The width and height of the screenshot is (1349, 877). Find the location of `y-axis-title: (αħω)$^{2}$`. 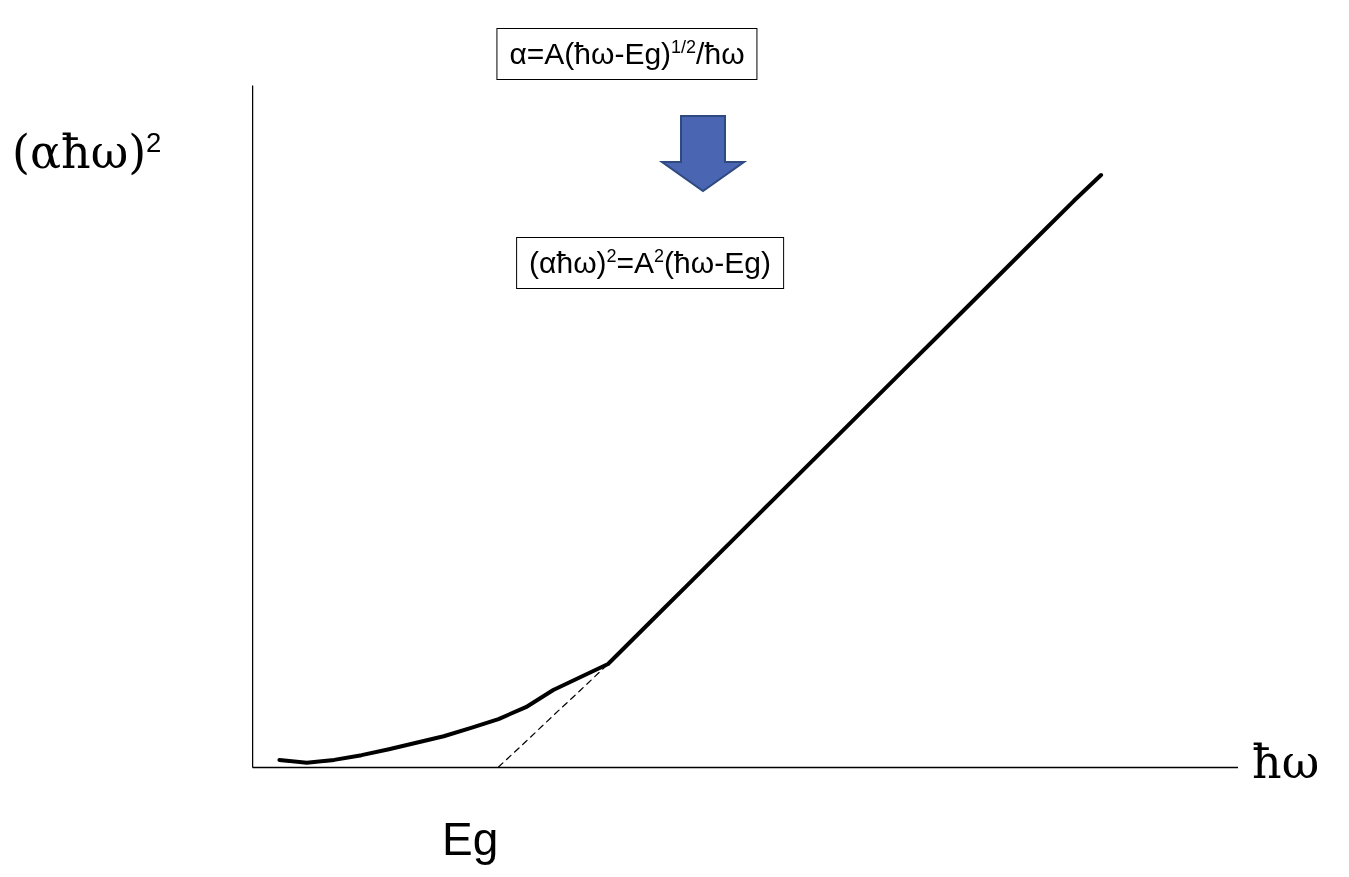

y-axis-title: (αħω)$^{2}$ is located at coordinates (87, 152).